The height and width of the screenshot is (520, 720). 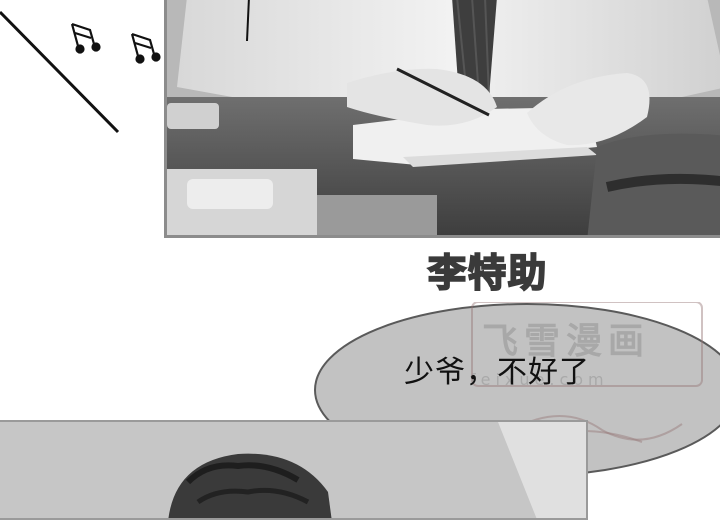 I want to click on watermark-url: feixue.com, so click(x=539, y=379).